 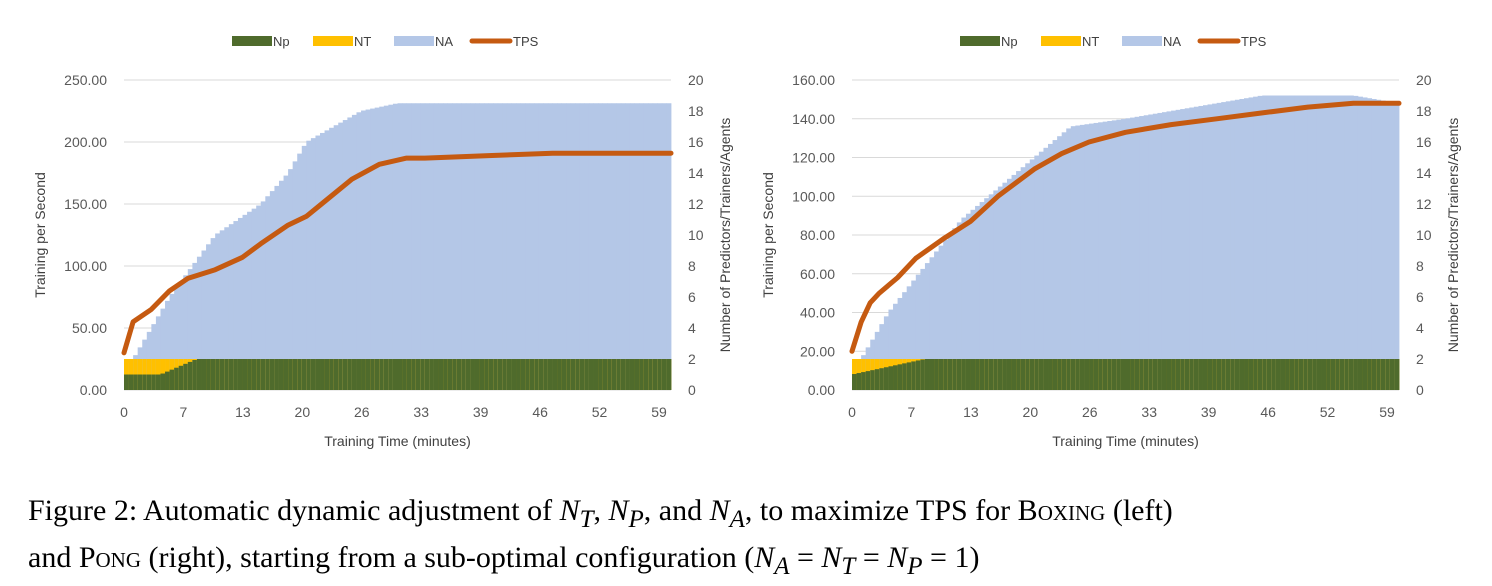 What do you see at coordinates (813, 80) in the screenshot?
I see `y-left-tick-label: 160.00` at bounding box center [813, 80].